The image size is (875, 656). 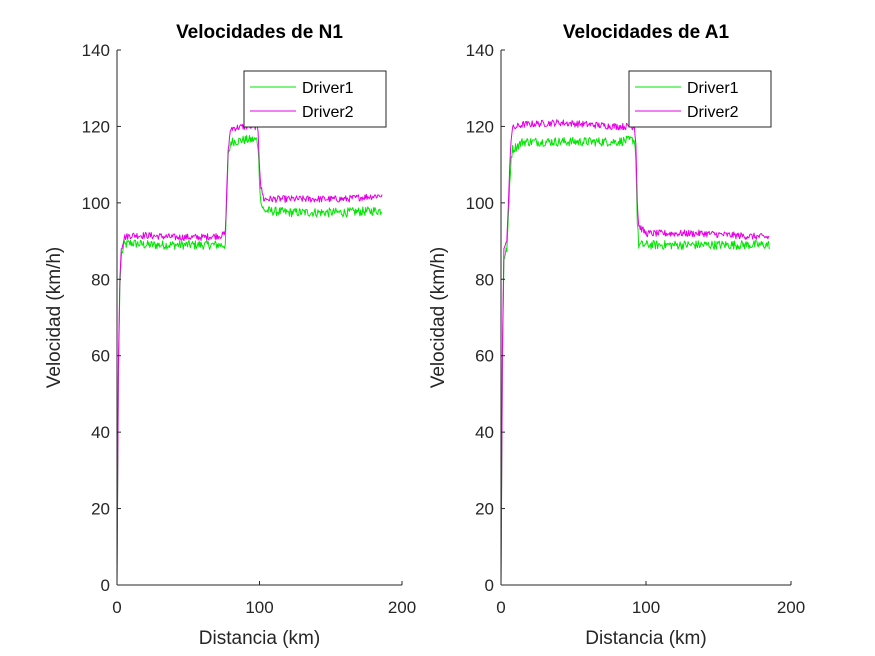 I want to click on chart-title: Velocidades de A1, so click(x=646, y=32).